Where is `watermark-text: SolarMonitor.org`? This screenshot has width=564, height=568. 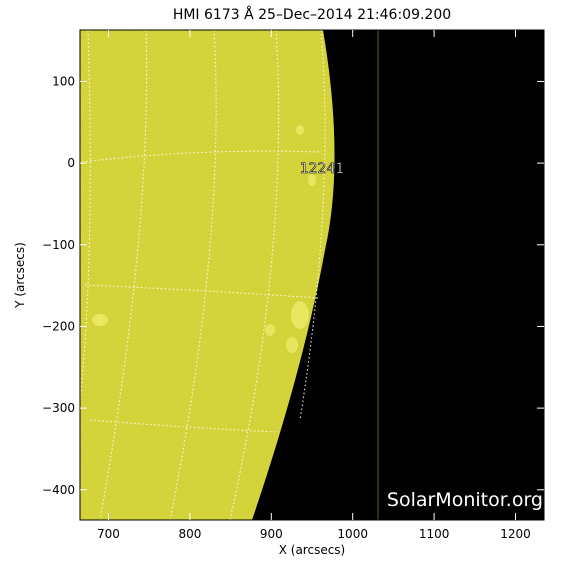
watermark-text: SolarMonitor.org is located at coordinates (465, 500).